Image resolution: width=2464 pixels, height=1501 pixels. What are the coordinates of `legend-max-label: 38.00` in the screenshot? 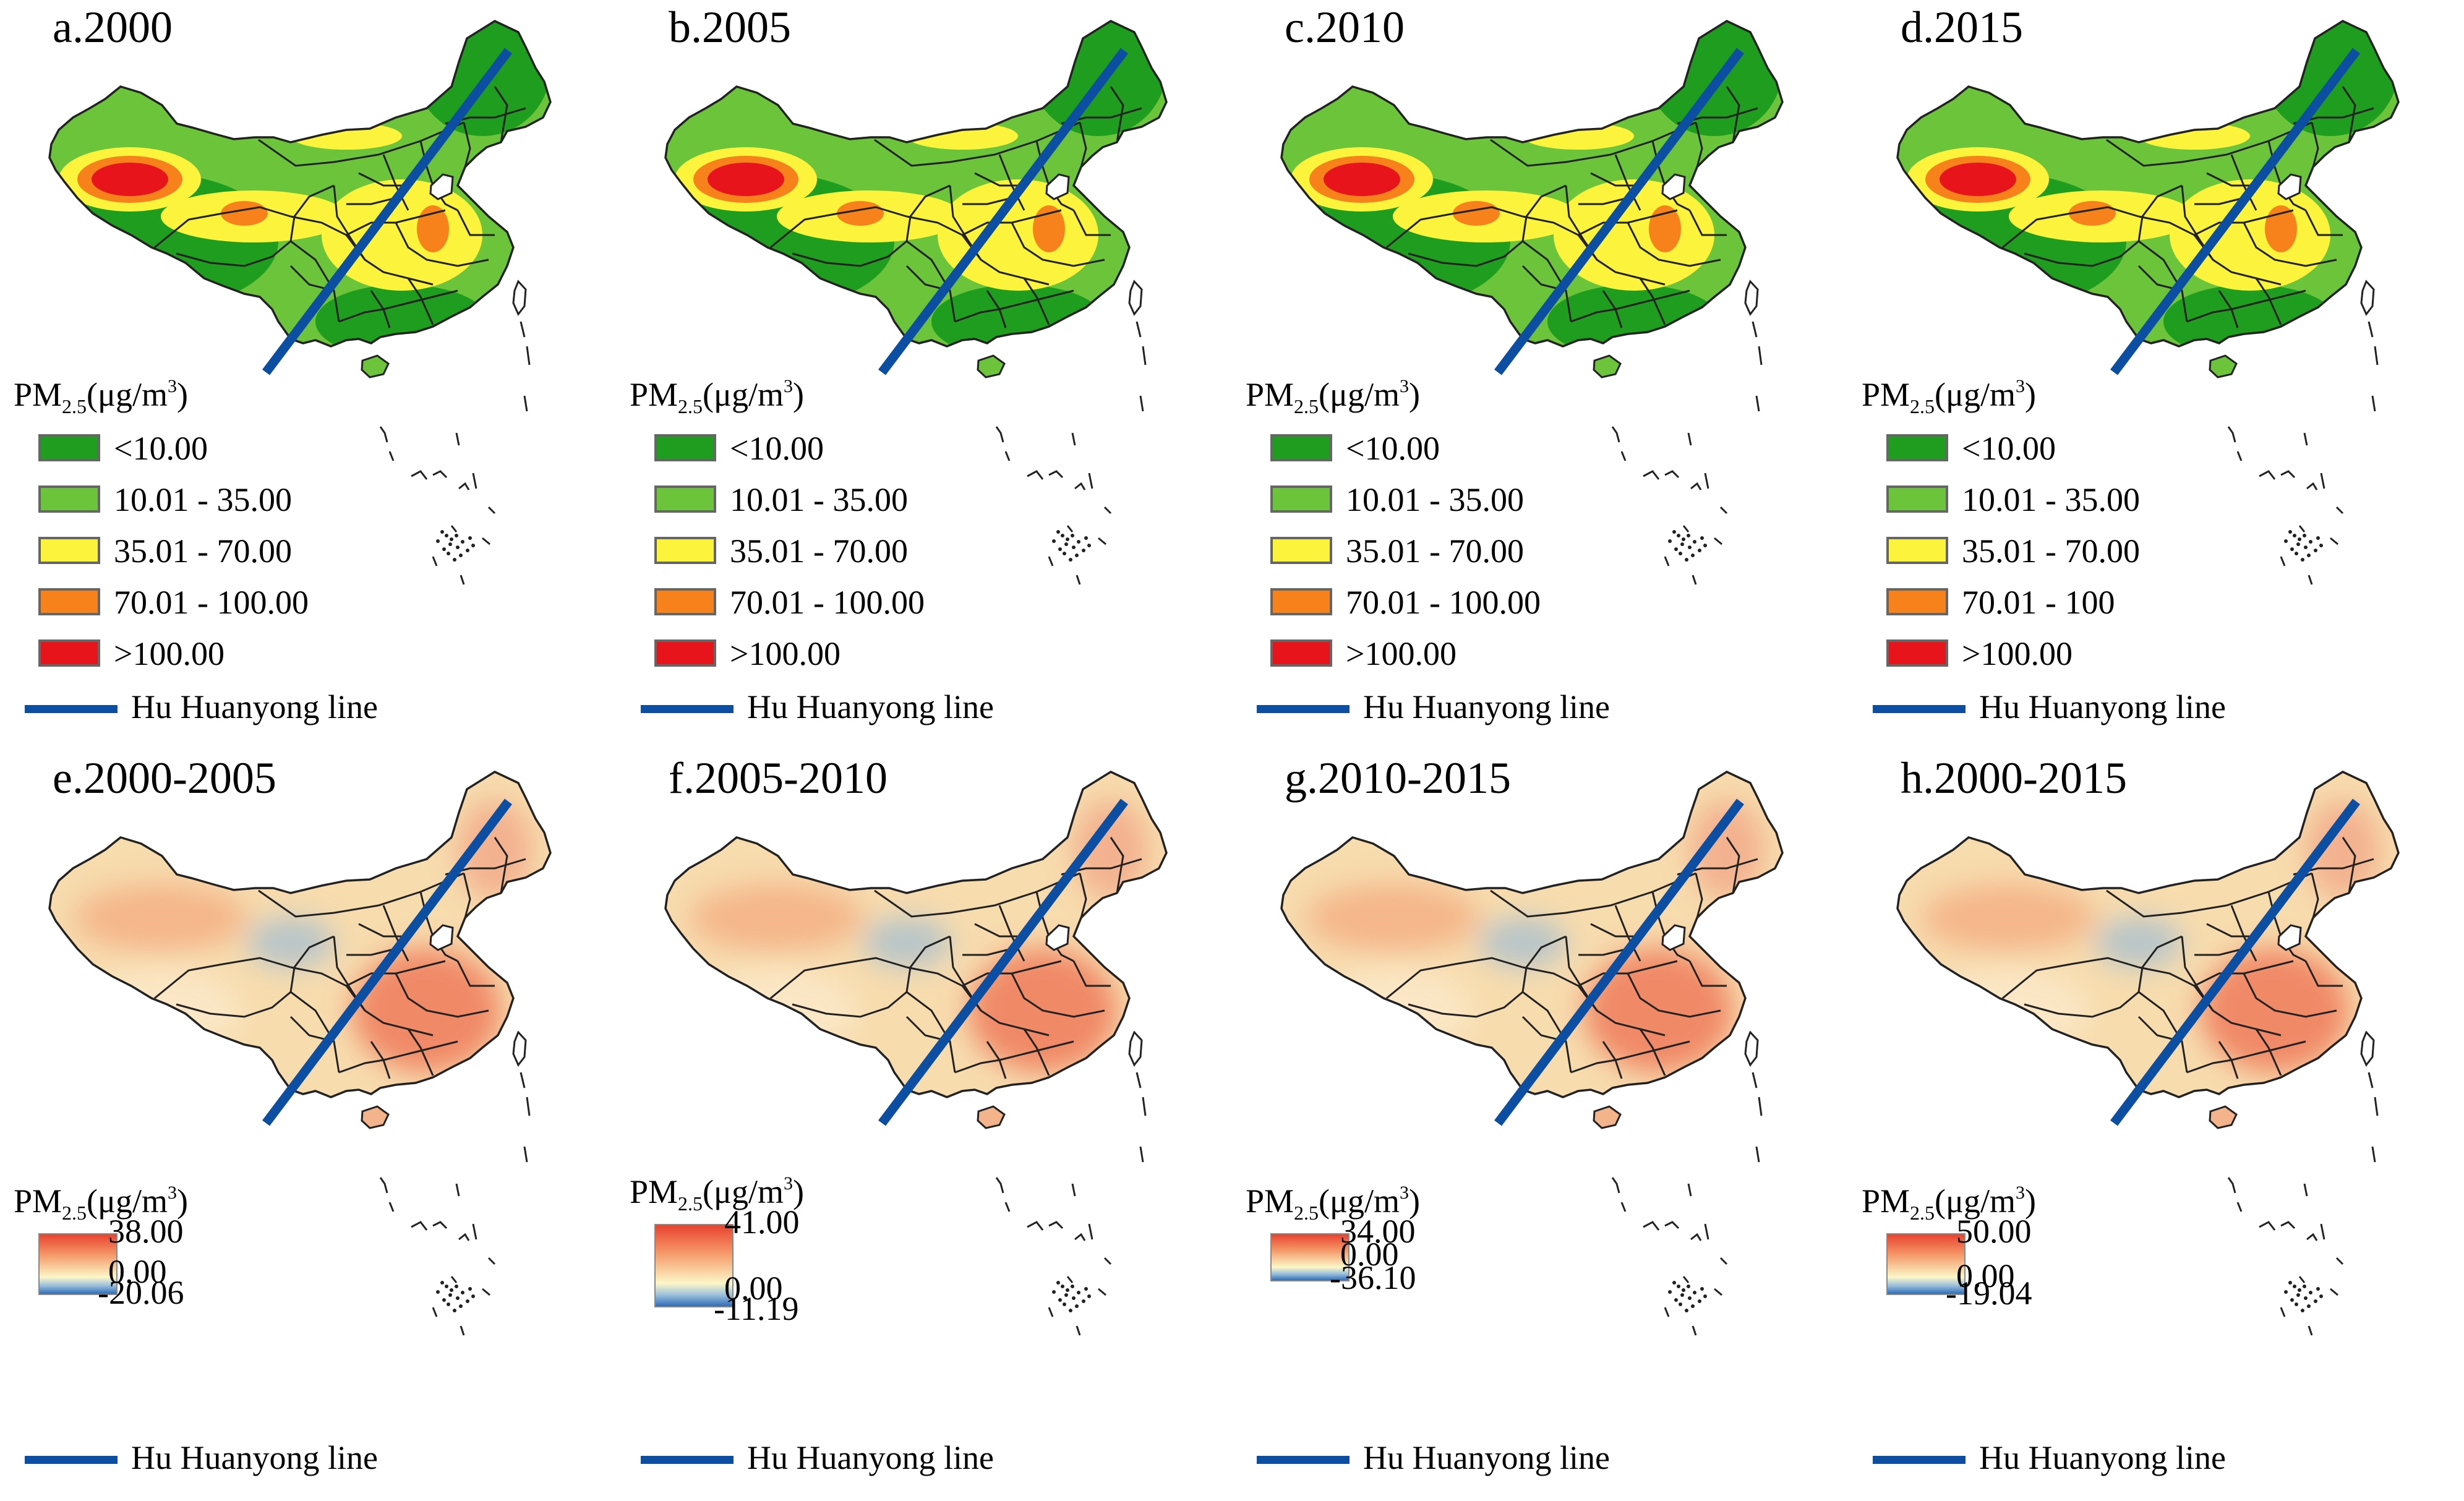 It's located at (146, 1231).